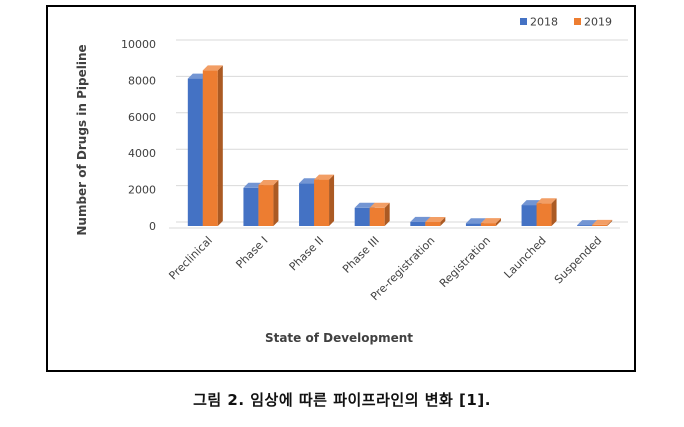 The height and width of the screenshot is (427, 684). Describe the element at coordinates (142, 117) in the screenshot. I see `y-tick-label: 6000` at that location.